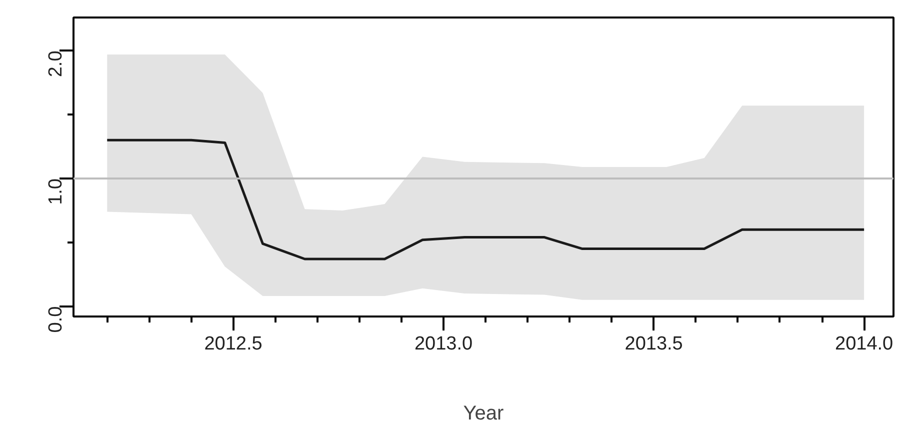 This screenshot has width=906, height=427. What do you see at coordinates (864, 344) in the screenshot?
I see `x-tick-label: 2014.0` at bounding box center [864, 344].